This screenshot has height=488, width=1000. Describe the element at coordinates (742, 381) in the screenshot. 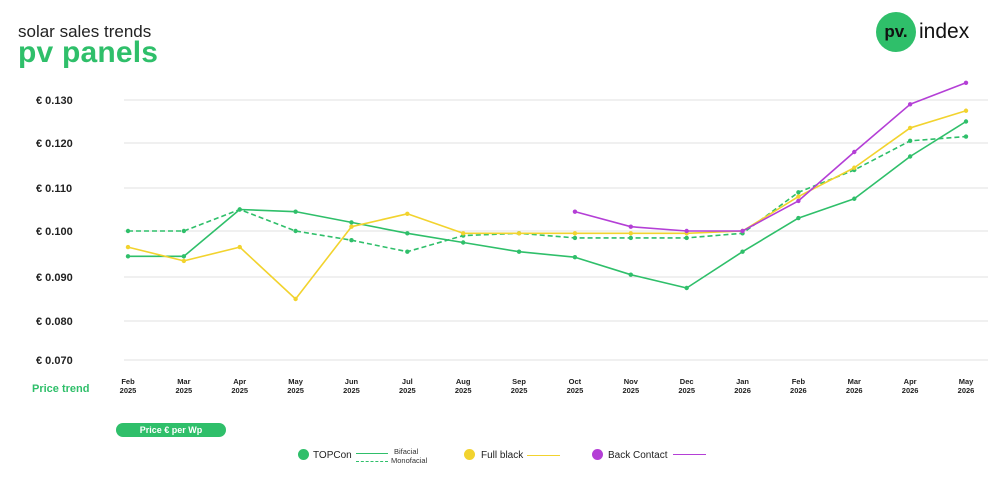

I see `x-tick-month: Jan` at that location.